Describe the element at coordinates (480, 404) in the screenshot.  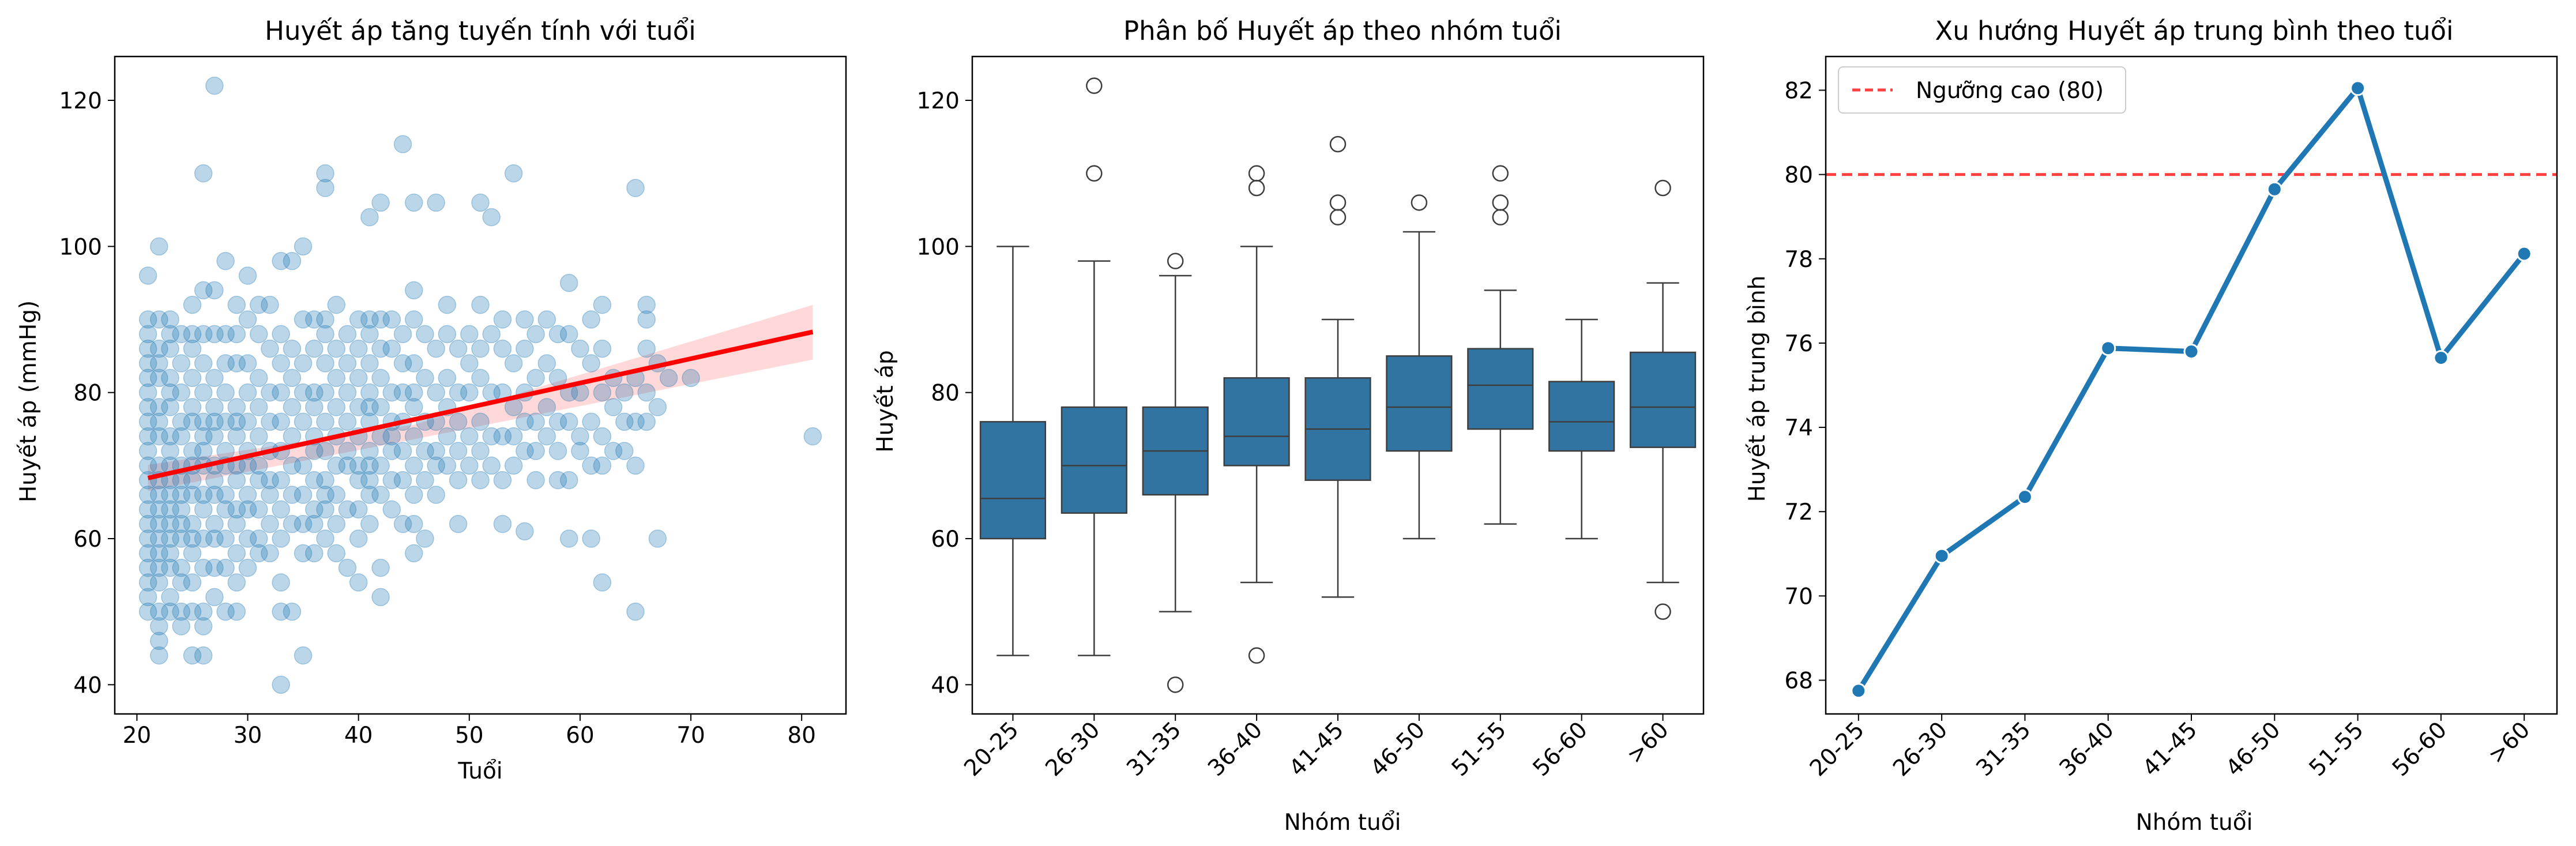
I see `regression-line-group` at that location.